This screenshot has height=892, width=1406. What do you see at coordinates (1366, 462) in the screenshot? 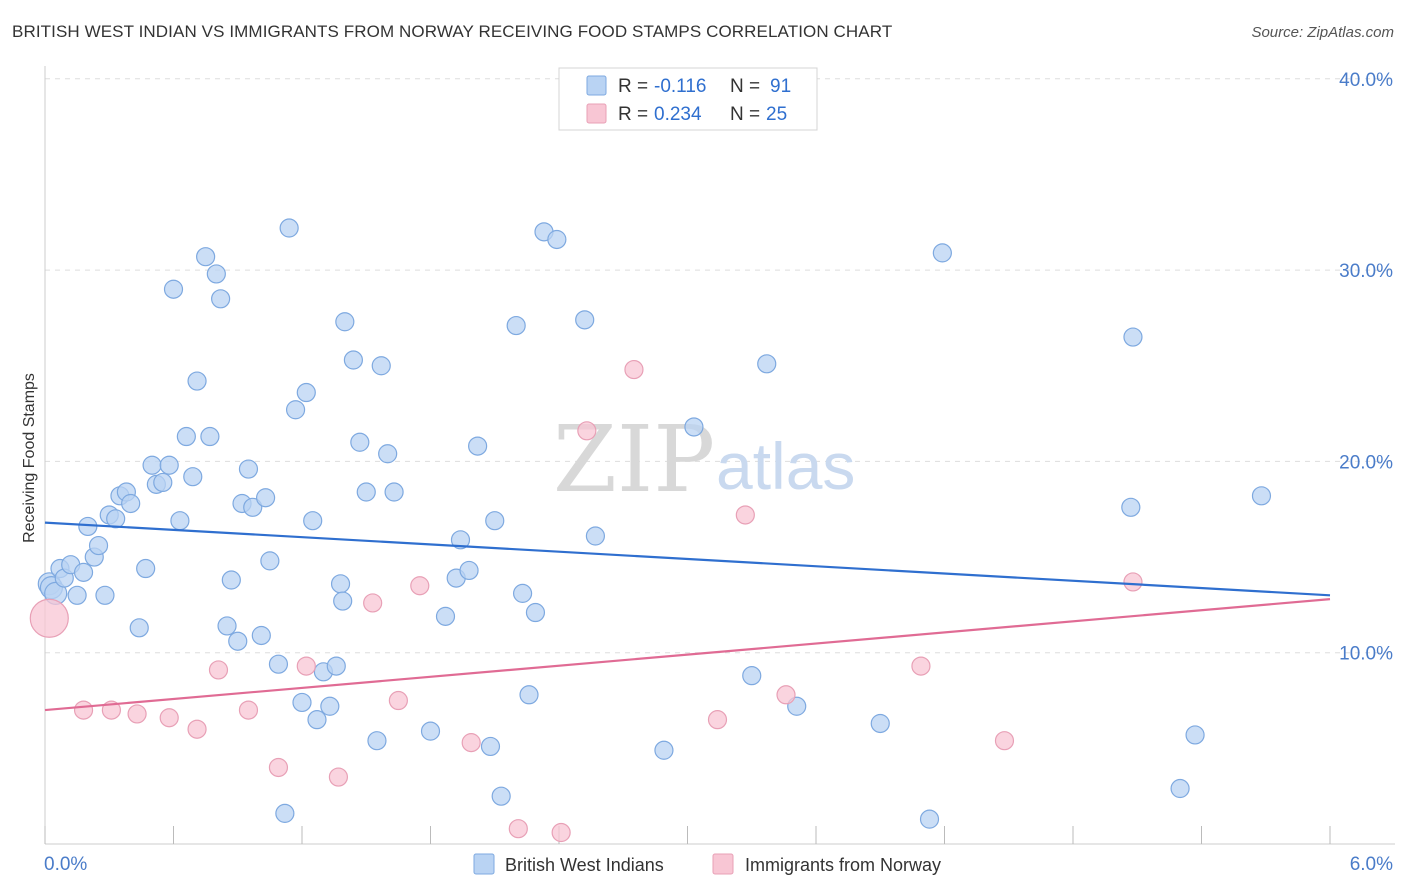
I see `y-tick-label: 20.0%` at bounding box center [1366, 462].